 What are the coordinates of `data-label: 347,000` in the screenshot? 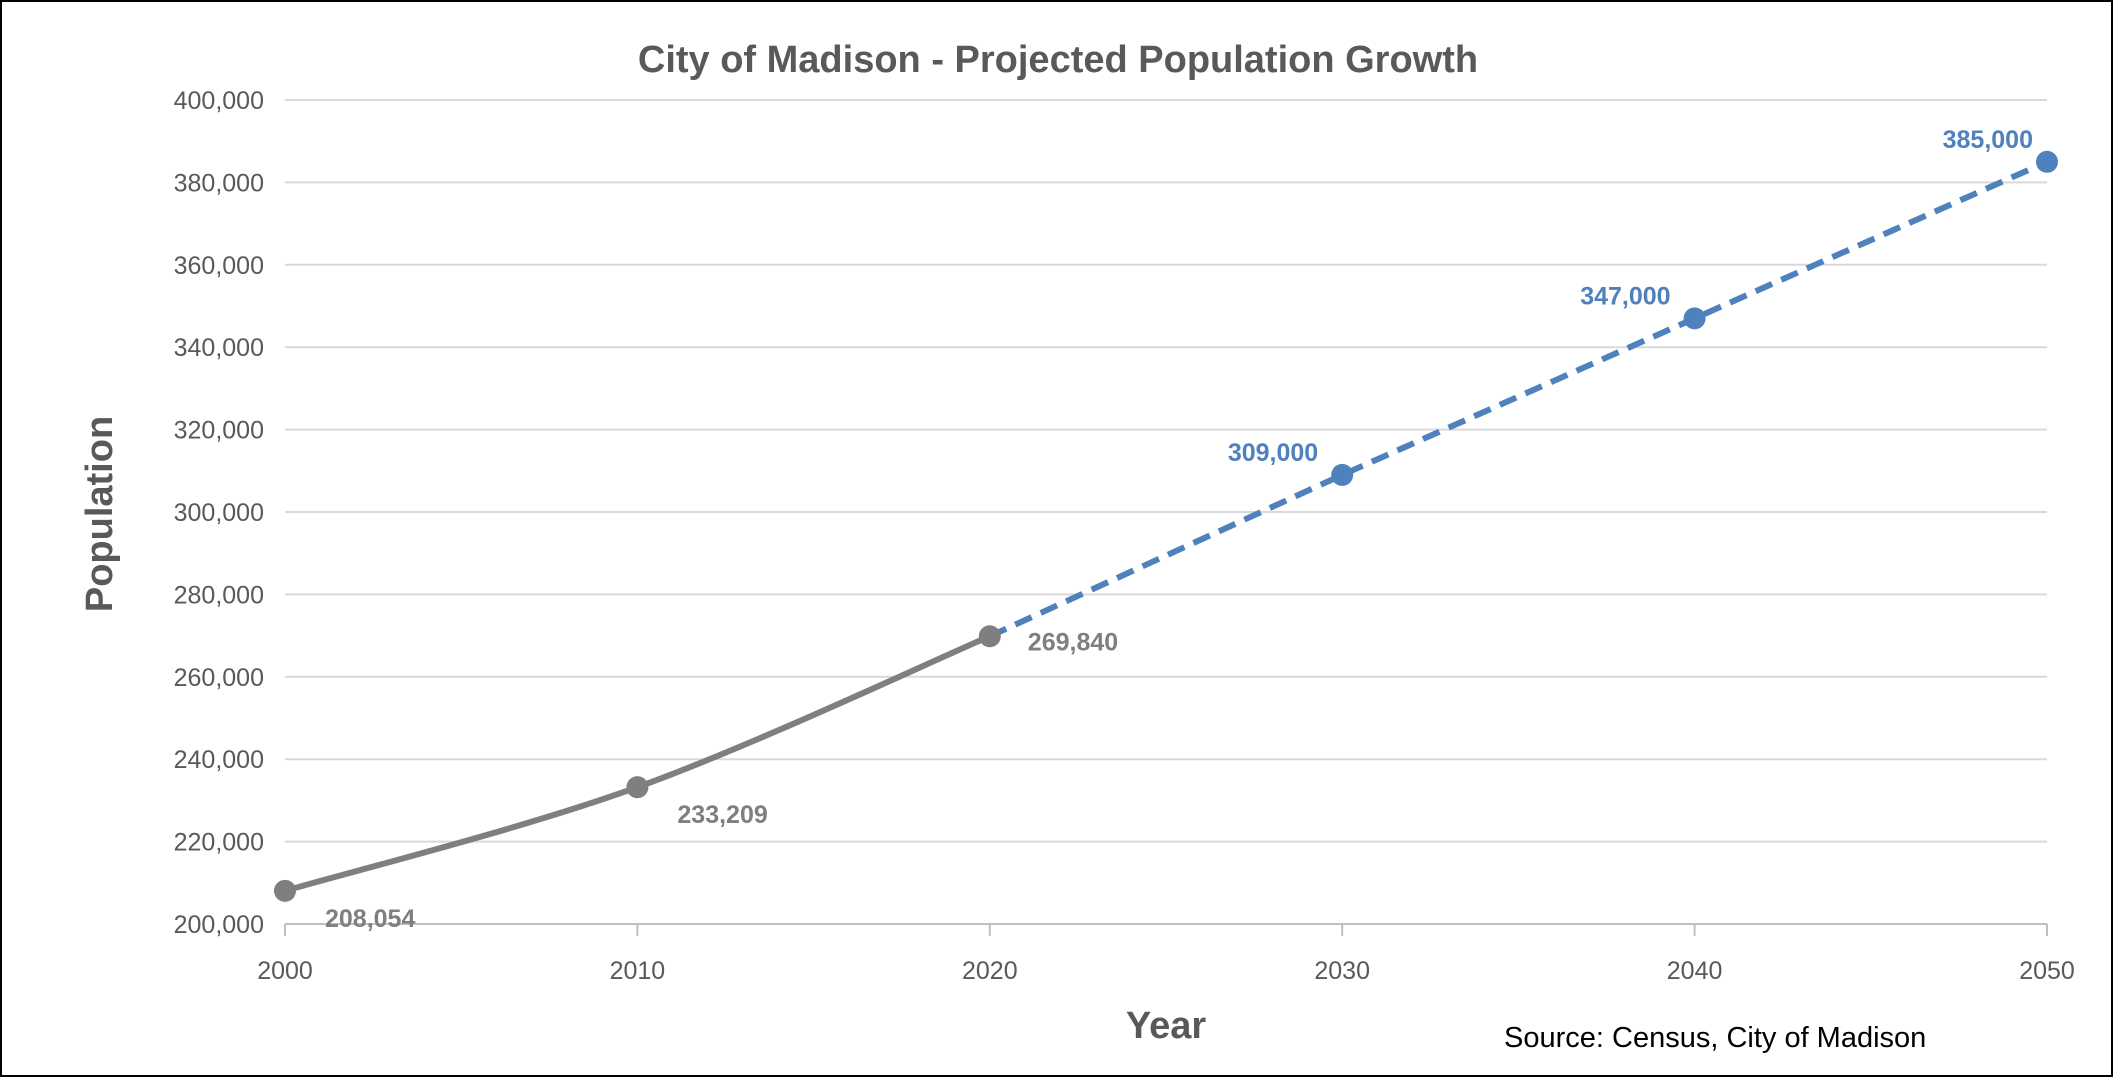 It's located at (1625, 296).